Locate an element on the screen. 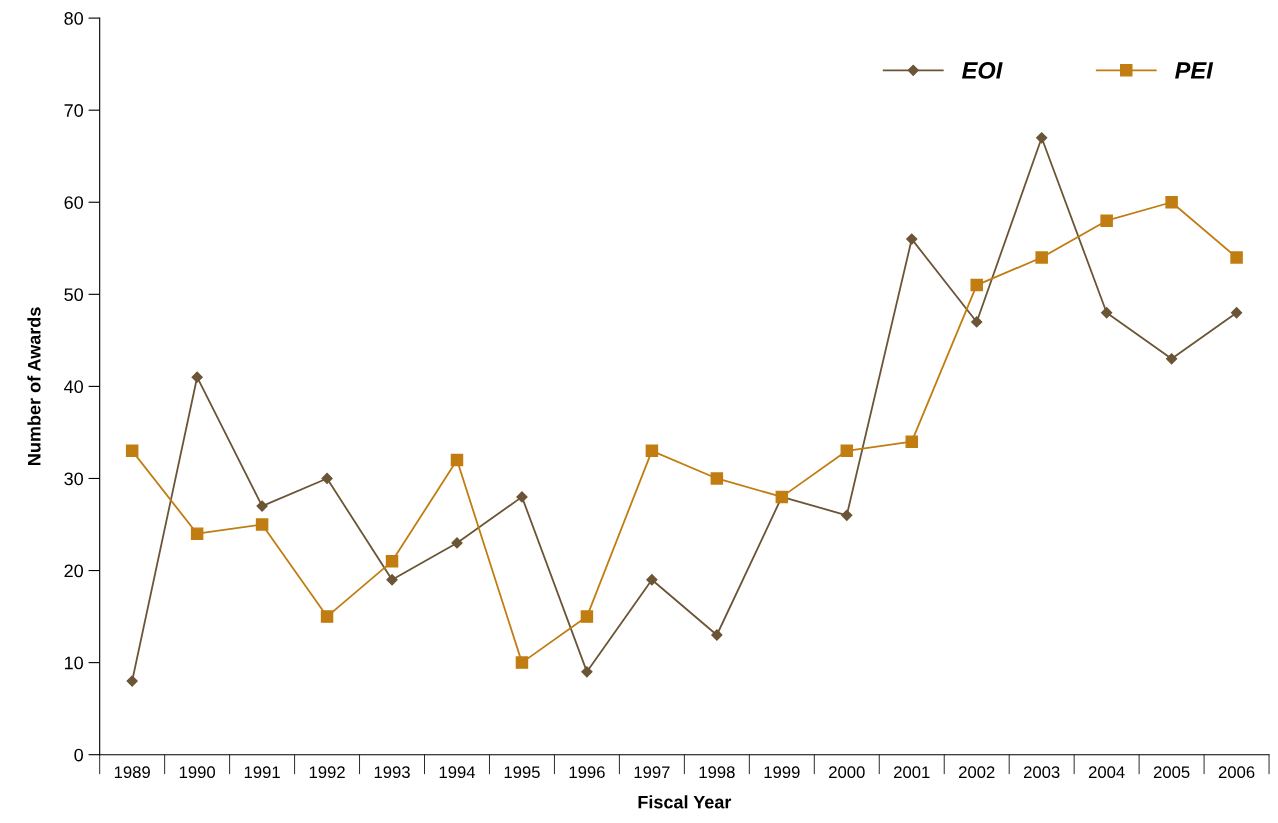  x-tick-label: 1995 is located at coordinates (522, 772).